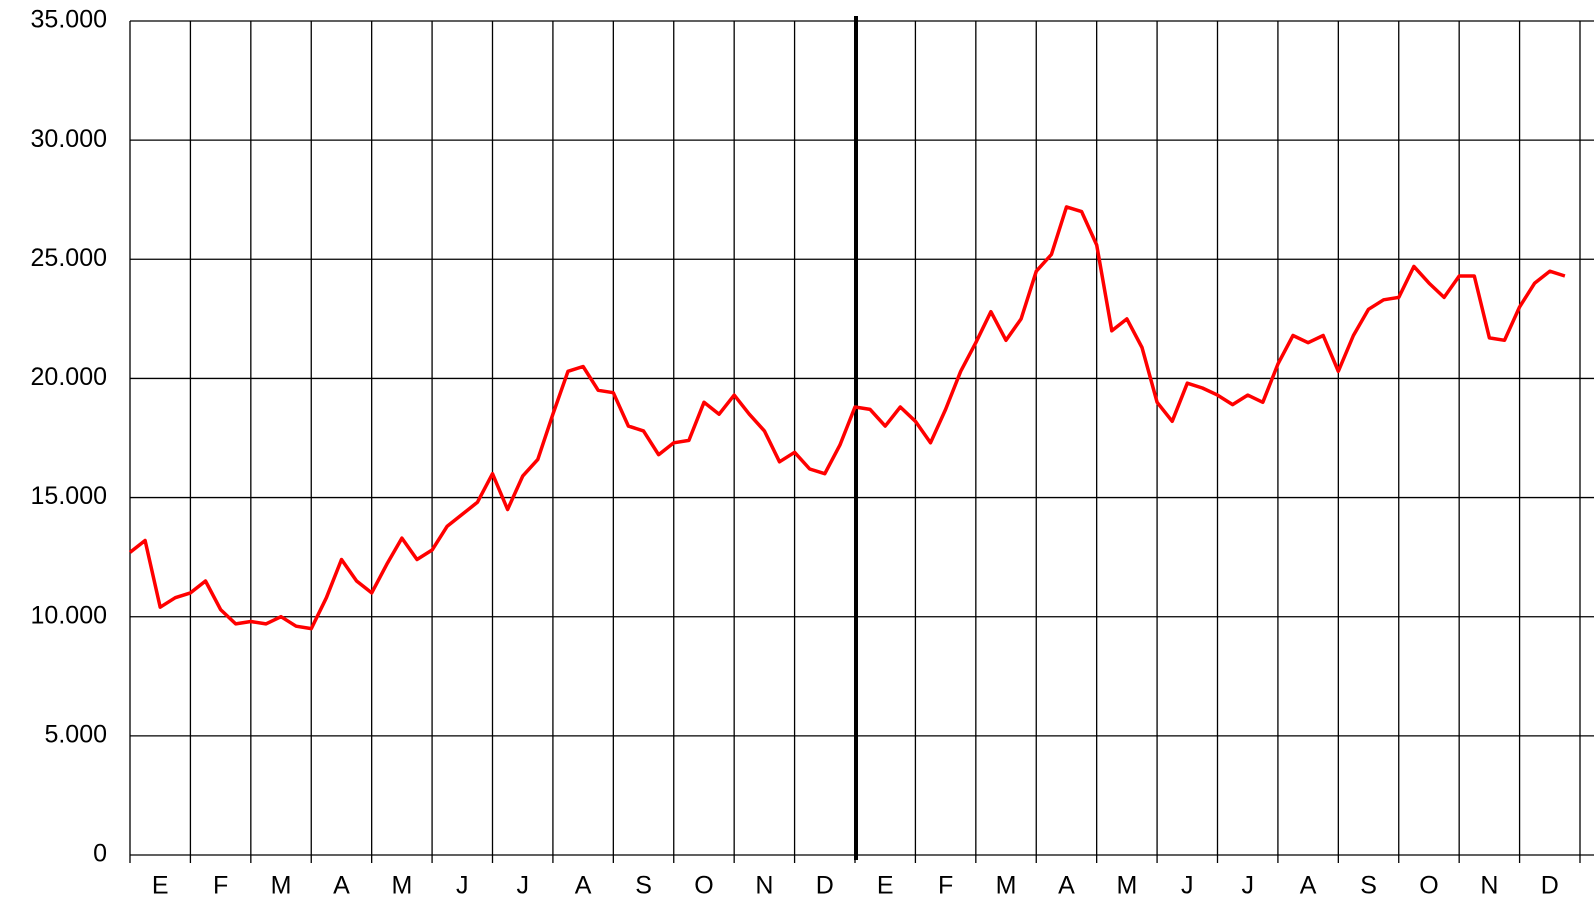 The height and width of the screenshot is (922, 1594). I want to click on y-tick-label: 30.000, so click(69, 139).